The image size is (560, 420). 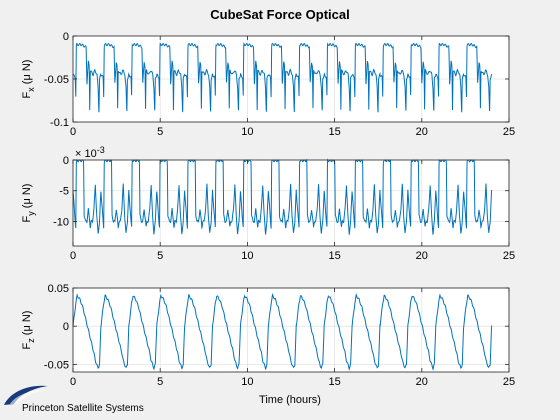 I want to click on logo-swoosh-icon-inner, so click(x=27, y=397).